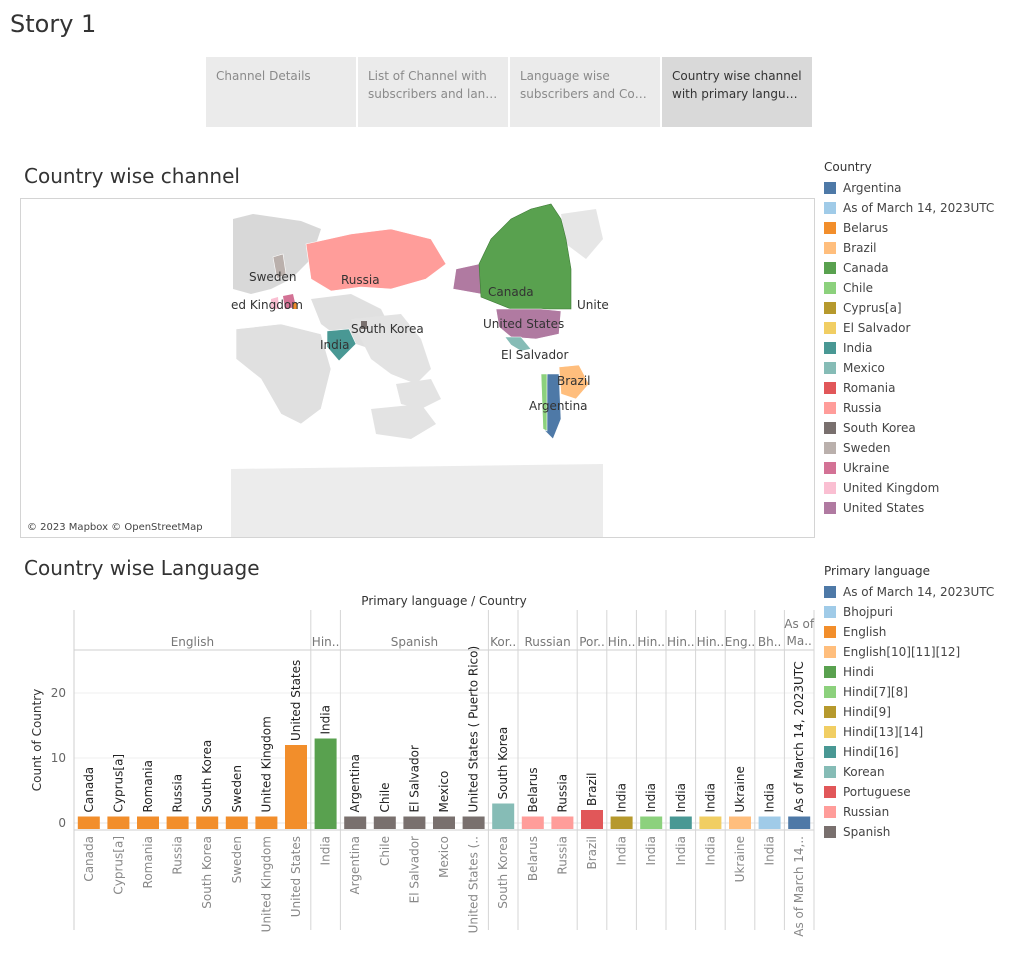 This screenshot has height=963, width=1015. I want to click on story-point-channel-details: Channel Details, so click(281, 92).